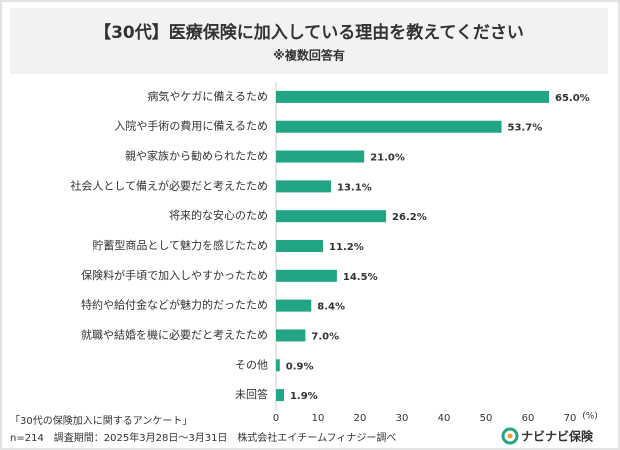 Image resolution: width=620 pixels, height=450 pixels. Describe the element at coordinates (300, 366) in the screenshot. I see `value-label: 0.9%` at that location.